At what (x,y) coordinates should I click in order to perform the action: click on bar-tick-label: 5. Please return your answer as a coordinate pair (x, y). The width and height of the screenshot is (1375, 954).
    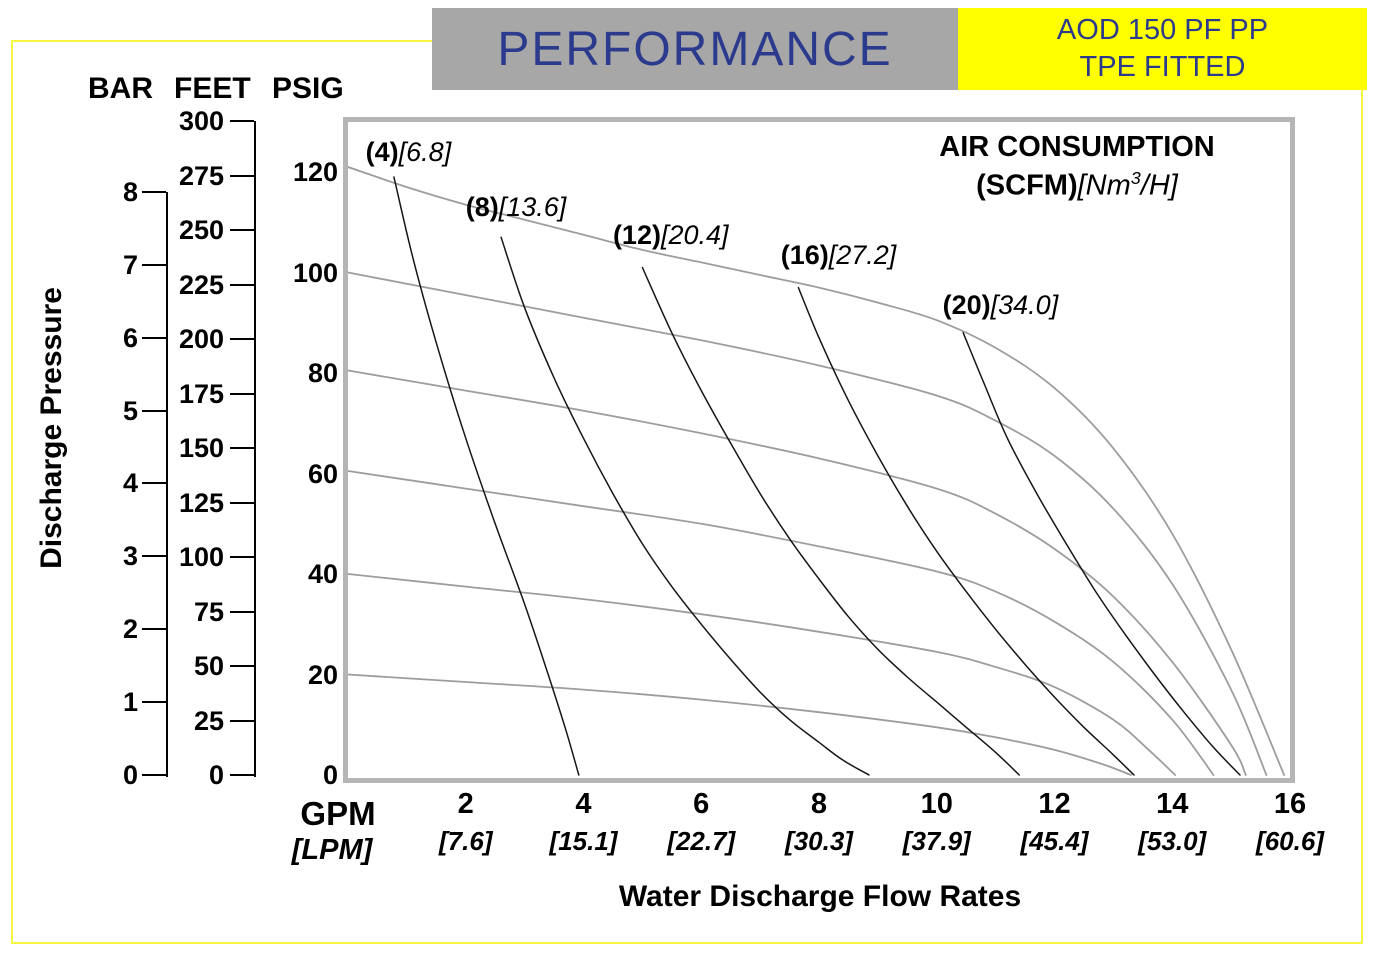
    Looking at the image, I should click on (130, 410).